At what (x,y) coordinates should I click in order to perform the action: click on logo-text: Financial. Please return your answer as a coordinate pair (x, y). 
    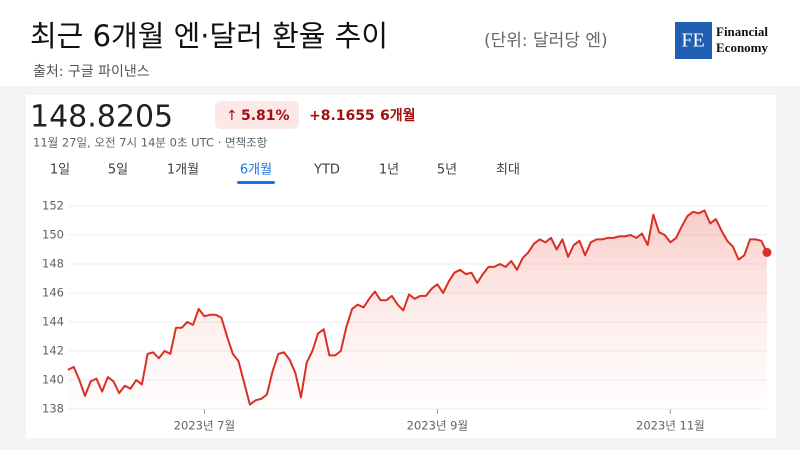
    Looking at the image, I should click on (742, 31).